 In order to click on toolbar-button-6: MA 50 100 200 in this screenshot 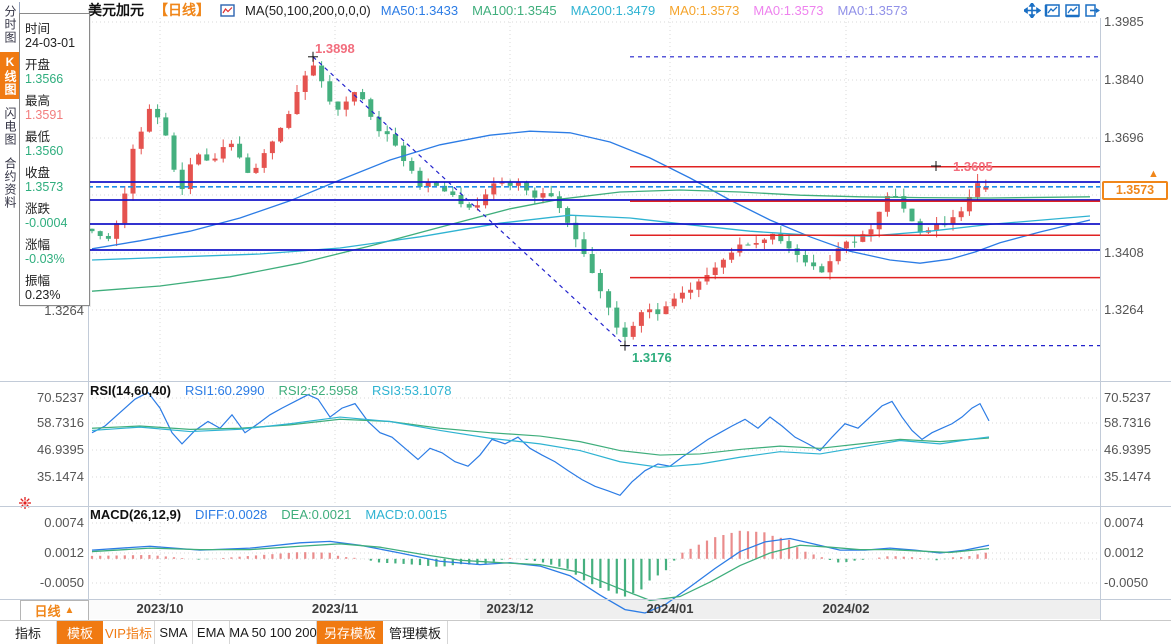, I will do `click(273, 632)`.